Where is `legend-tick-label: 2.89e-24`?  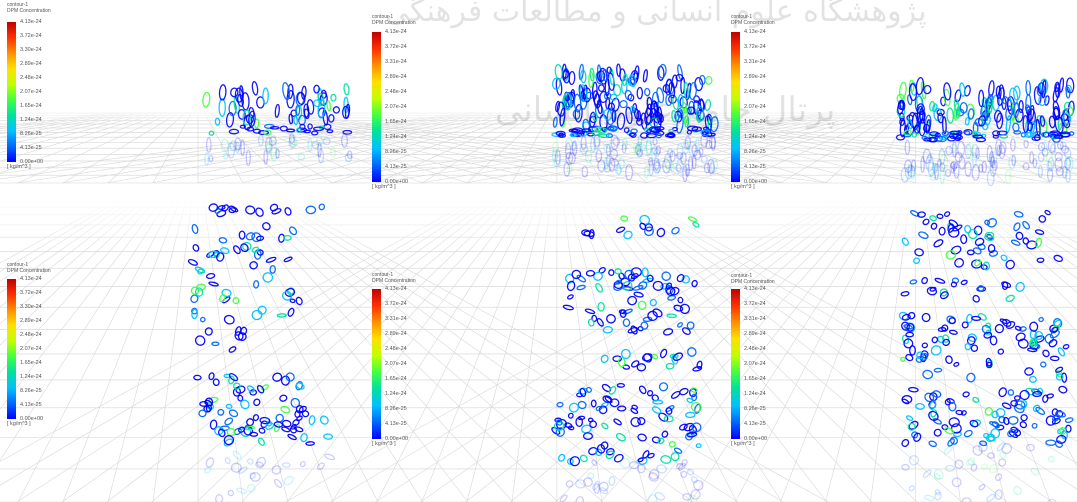 legend-tick-label: 2.89e-24 is located at coordinates (396, 334).